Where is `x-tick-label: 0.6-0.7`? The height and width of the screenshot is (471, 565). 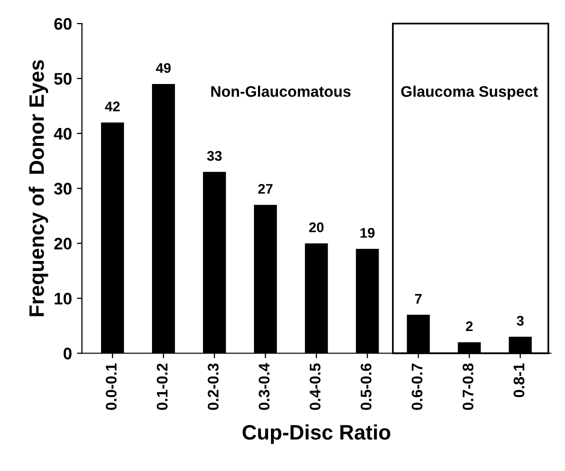 x-tick-label: 0.6-0.7 is located at coordinates (417, 387).